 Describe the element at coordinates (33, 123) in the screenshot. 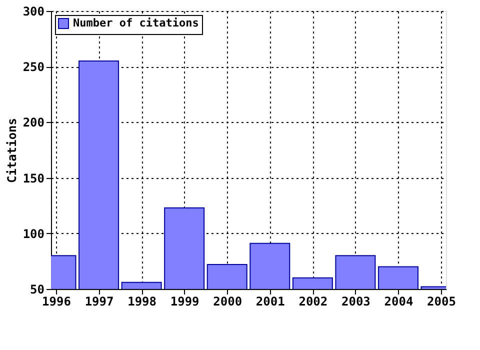

I see `y-tick-label: 200` at that location.